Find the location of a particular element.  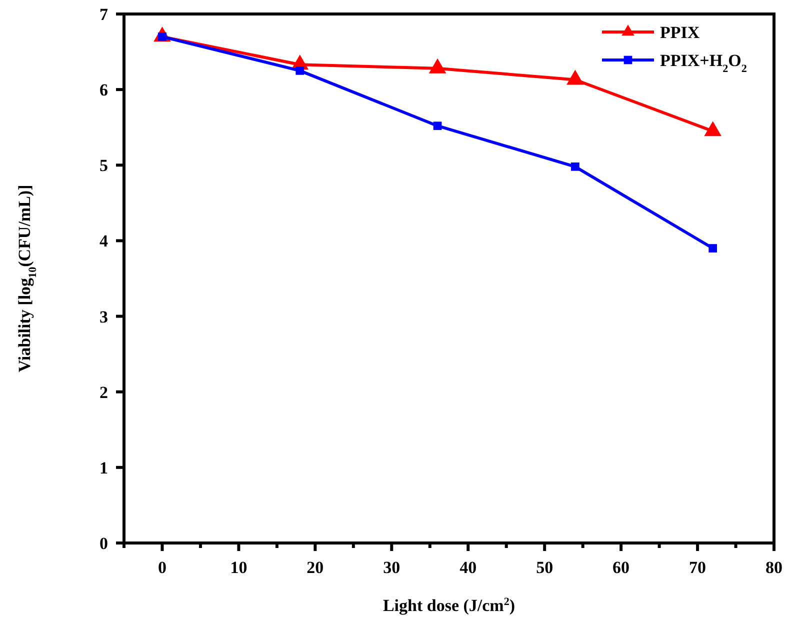

legend-label: PPIX+H$_{2}$O$_{2}$ is located at coordinates (704, 63).